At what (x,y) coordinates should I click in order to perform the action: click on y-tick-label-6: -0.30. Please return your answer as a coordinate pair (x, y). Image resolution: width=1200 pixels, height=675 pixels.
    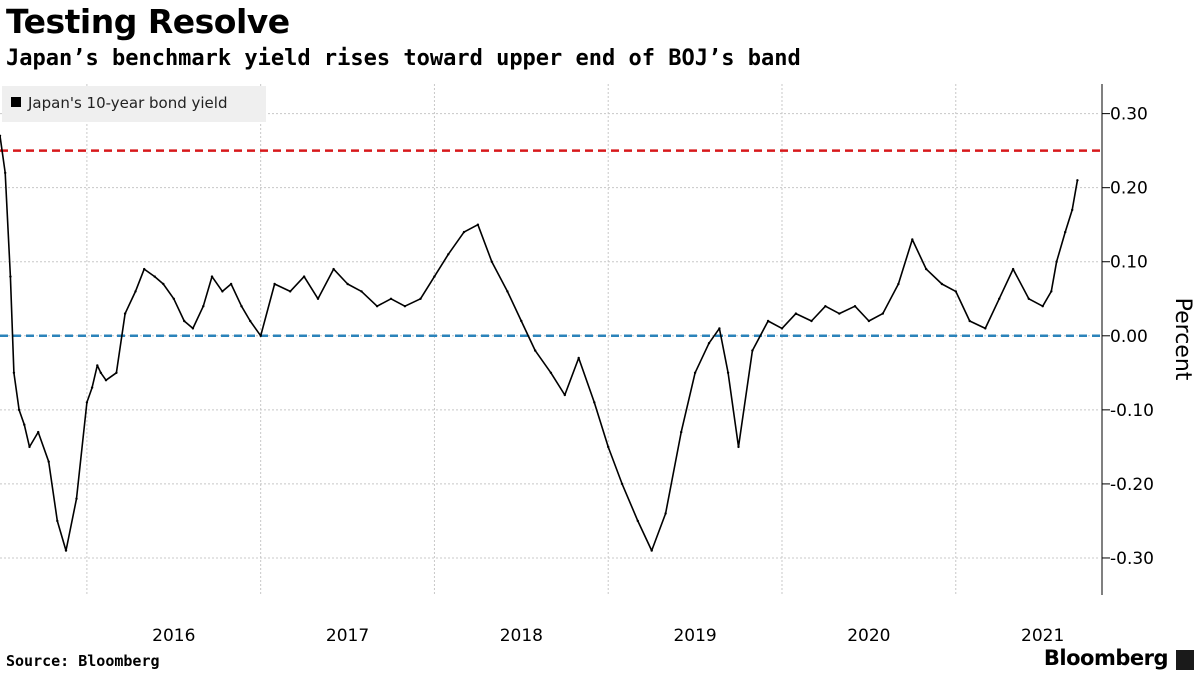
    Looking at the image, I should click on (1132, 559).